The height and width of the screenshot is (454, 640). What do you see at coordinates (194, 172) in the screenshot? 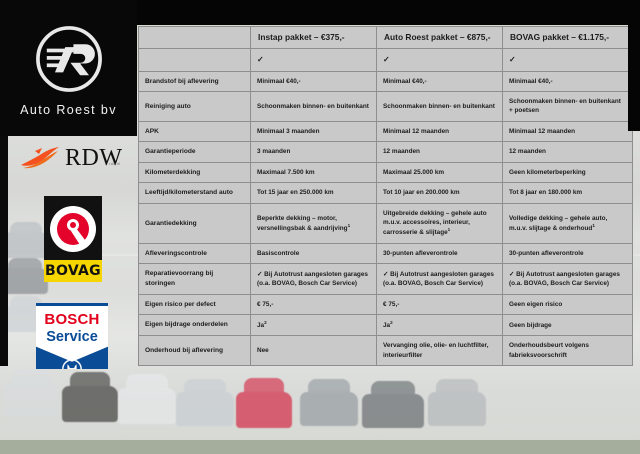
I see `row-label: Kilometerdekking` at bounding box center [194, 172].